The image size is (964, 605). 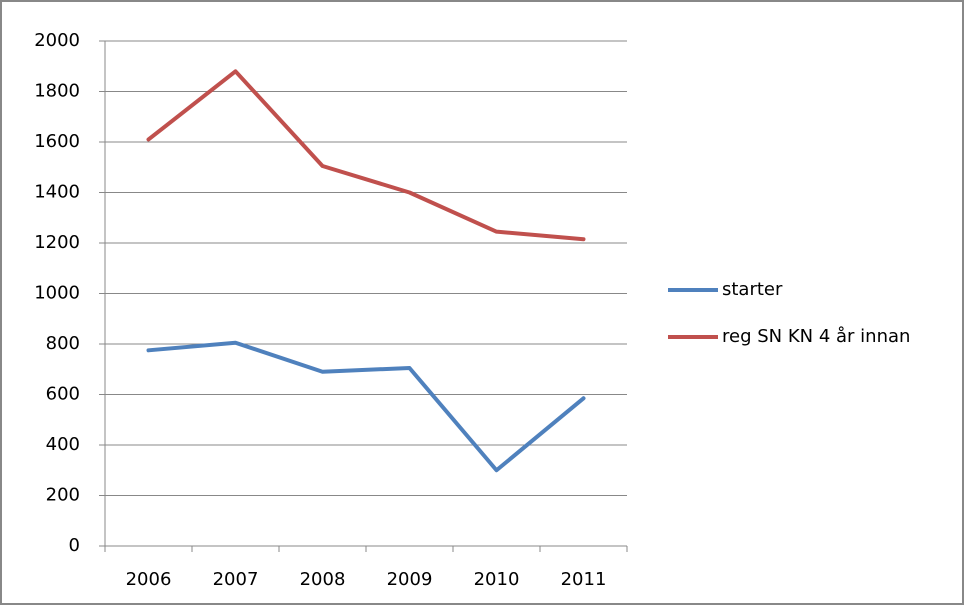 I want to click on y-tick-label: 2000, so click(x=57, y=40).